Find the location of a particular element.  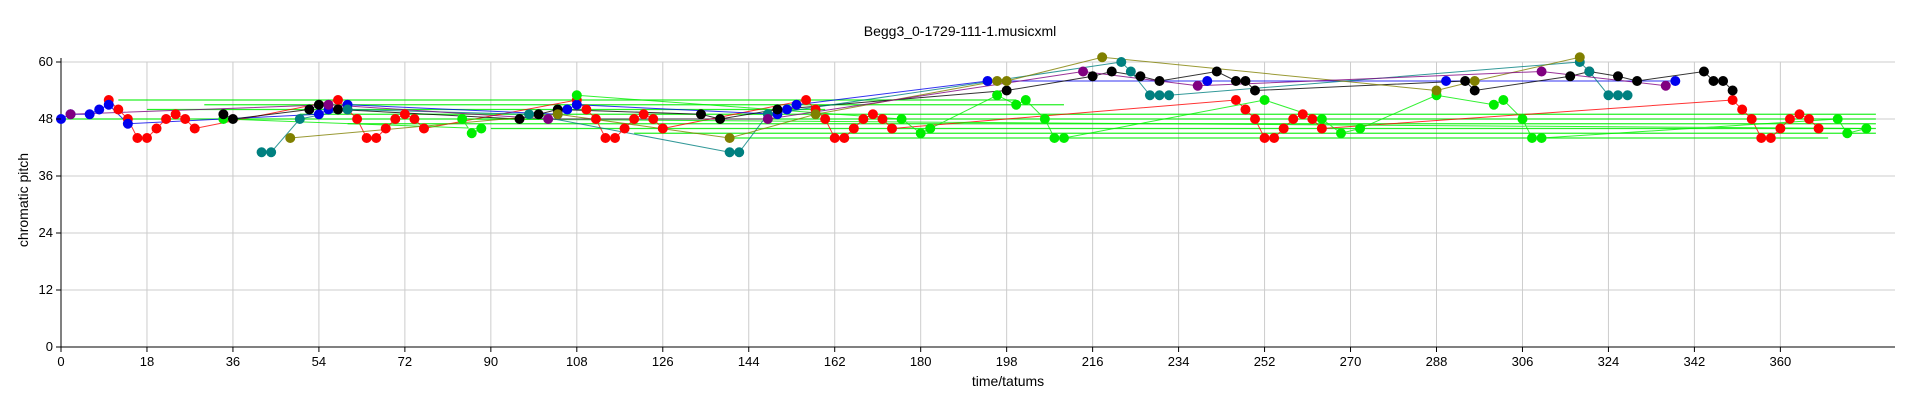

x-tick-label: 324 is located at coordinates (1609, 361).